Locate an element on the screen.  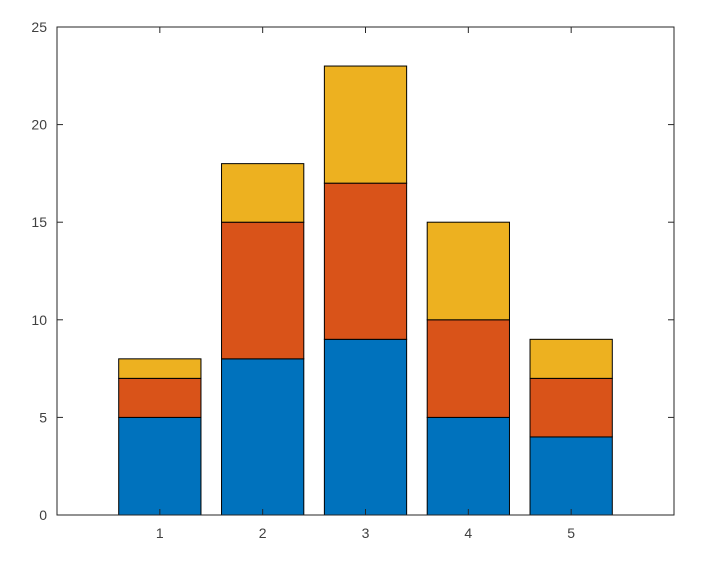
x-tick-labels: 1 2 3 4 5 is located at coordinates (365, 533).